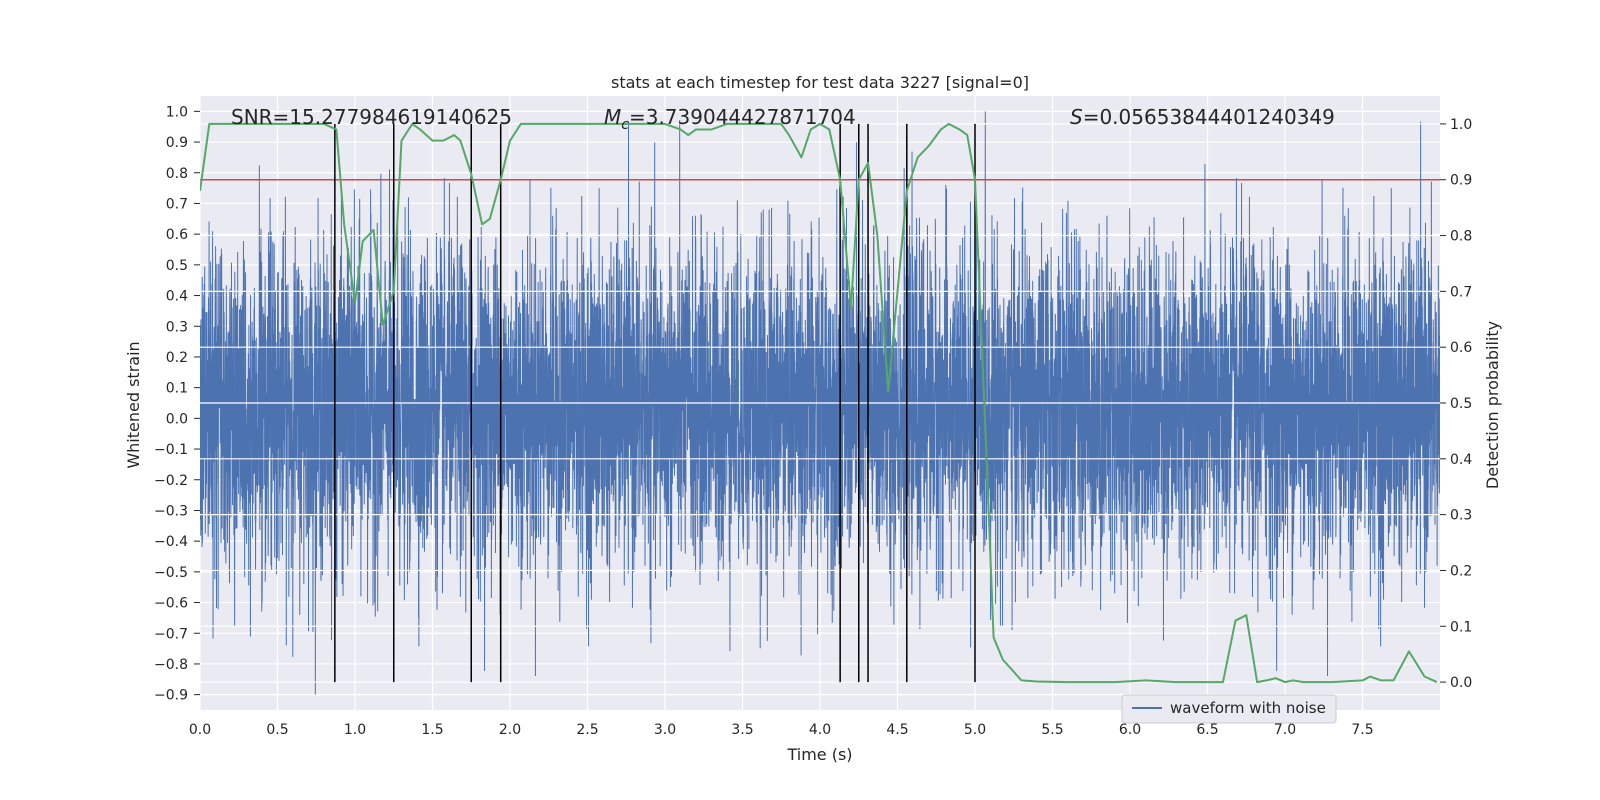 The width and height of the screenshot is (1600, 800). I want to click on y-tick-label: 0.4, so click(177, 297).